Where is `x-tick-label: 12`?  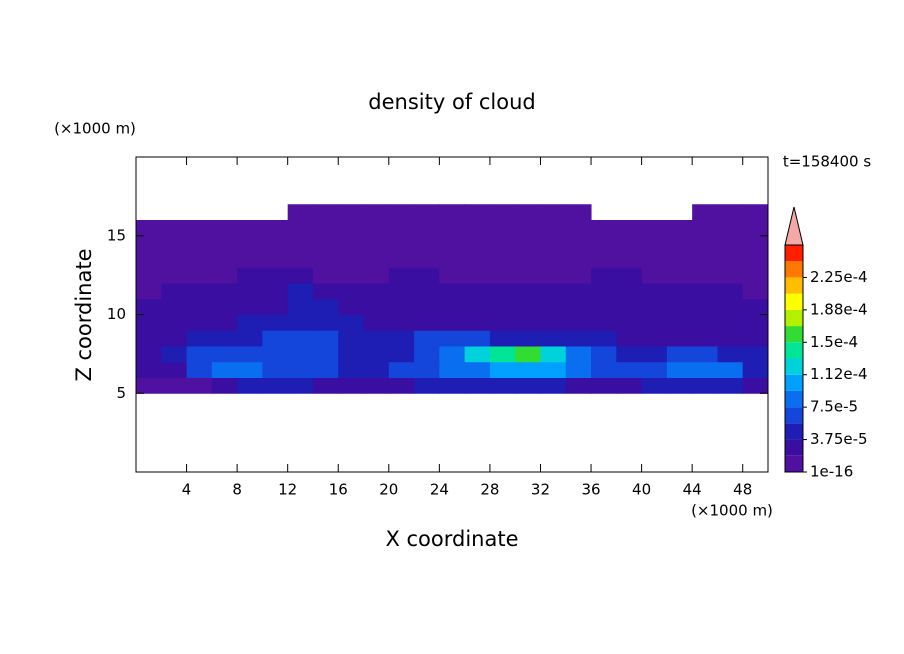 x-tick-label: 12 is located at coordinates (287, 490).